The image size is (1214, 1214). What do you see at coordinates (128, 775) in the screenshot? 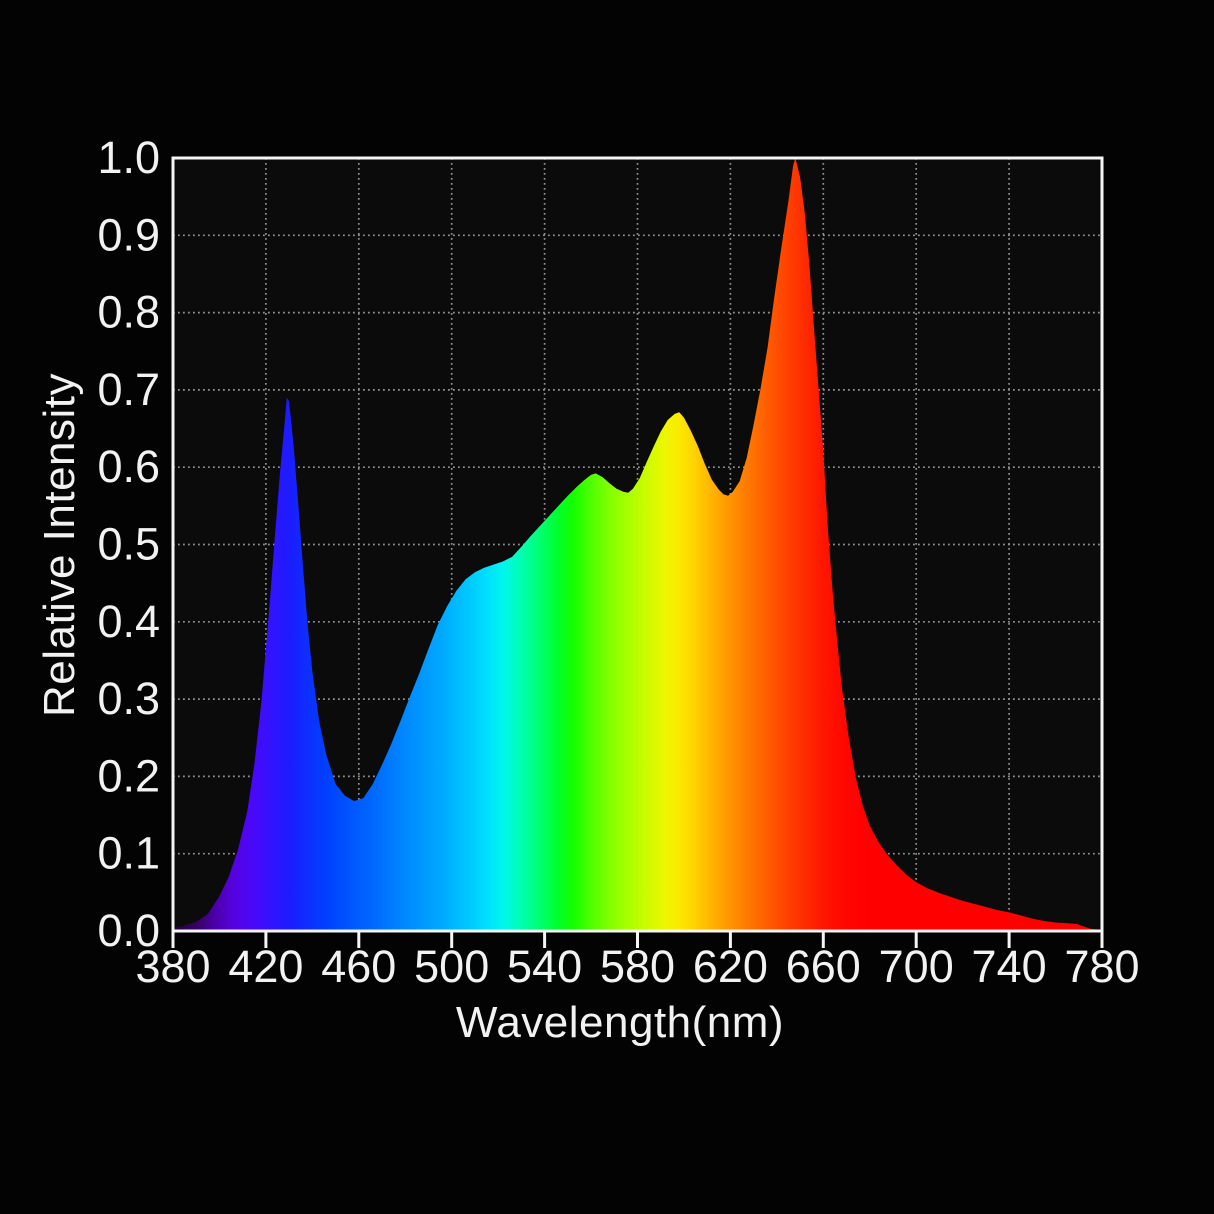
I see `y-tick-label: 0.2` at bounding box center [128, 775].